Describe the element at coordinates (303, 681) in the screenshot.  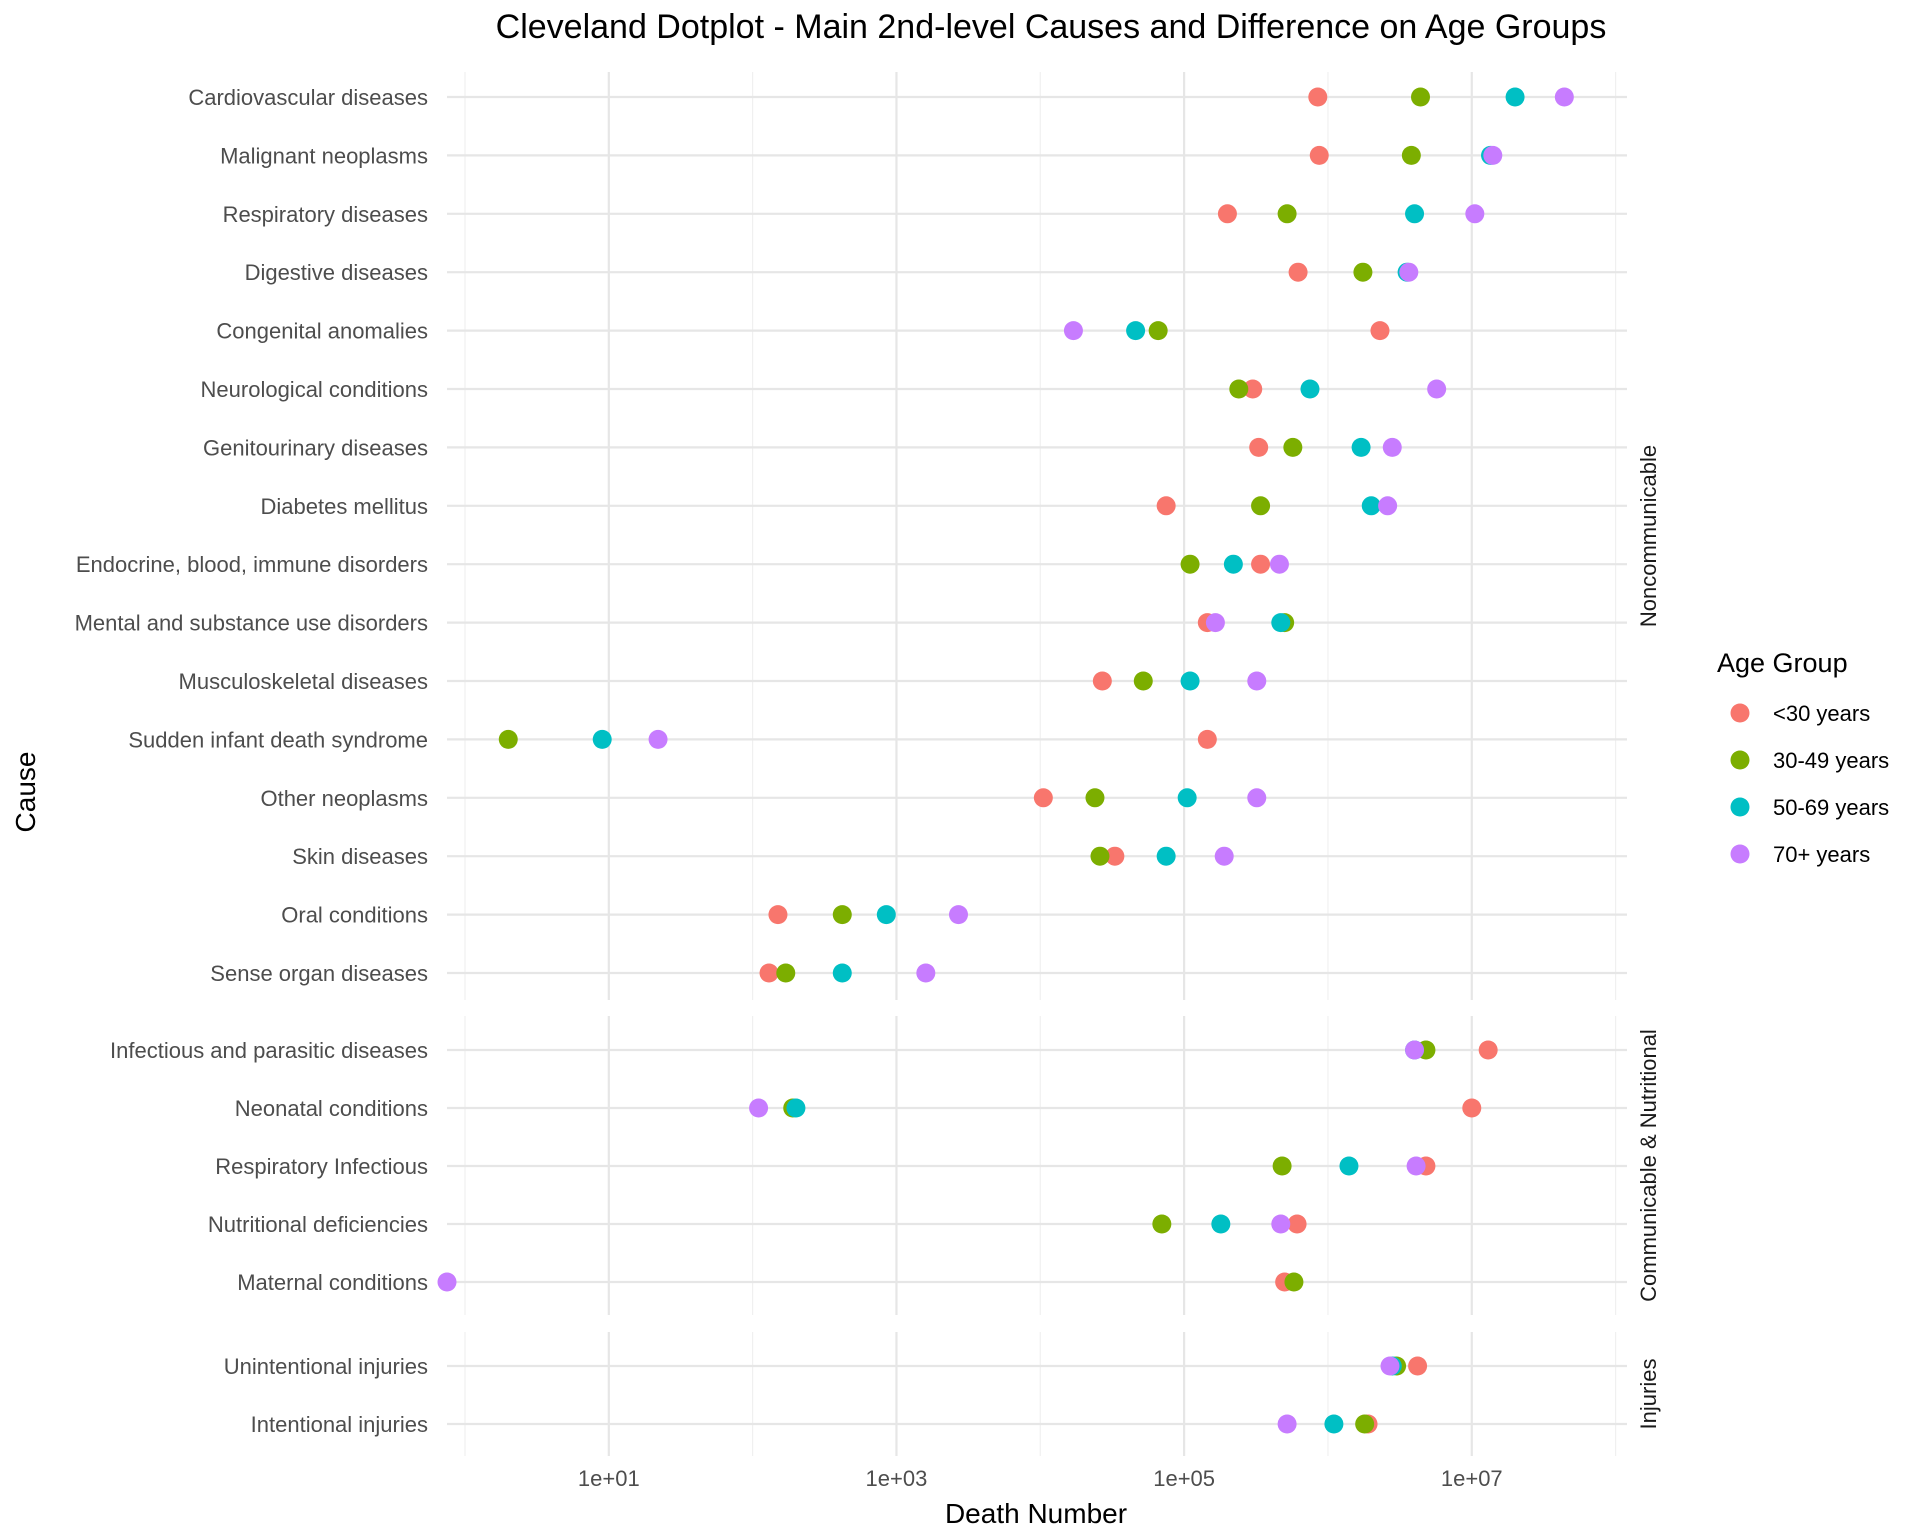
I see `y-tick-label: Musculoskeletal diseases` at that location.